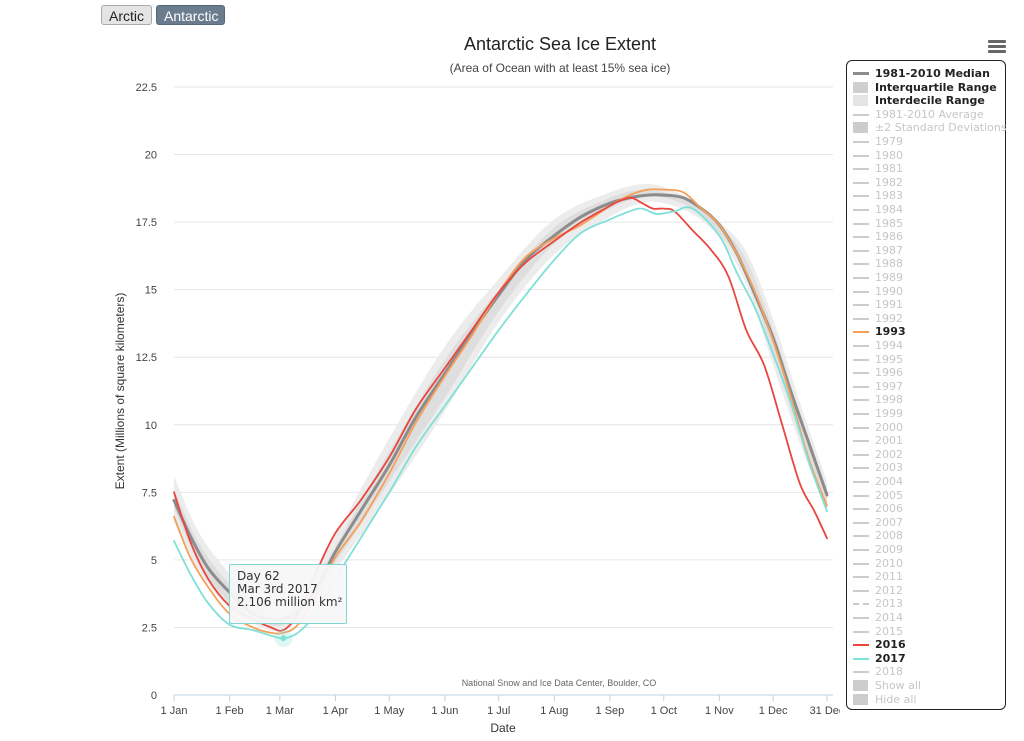 Image resolution: width=1024 pixels, height=741 pixels. I want to click on legend-label: 2008, so click(889, 536).